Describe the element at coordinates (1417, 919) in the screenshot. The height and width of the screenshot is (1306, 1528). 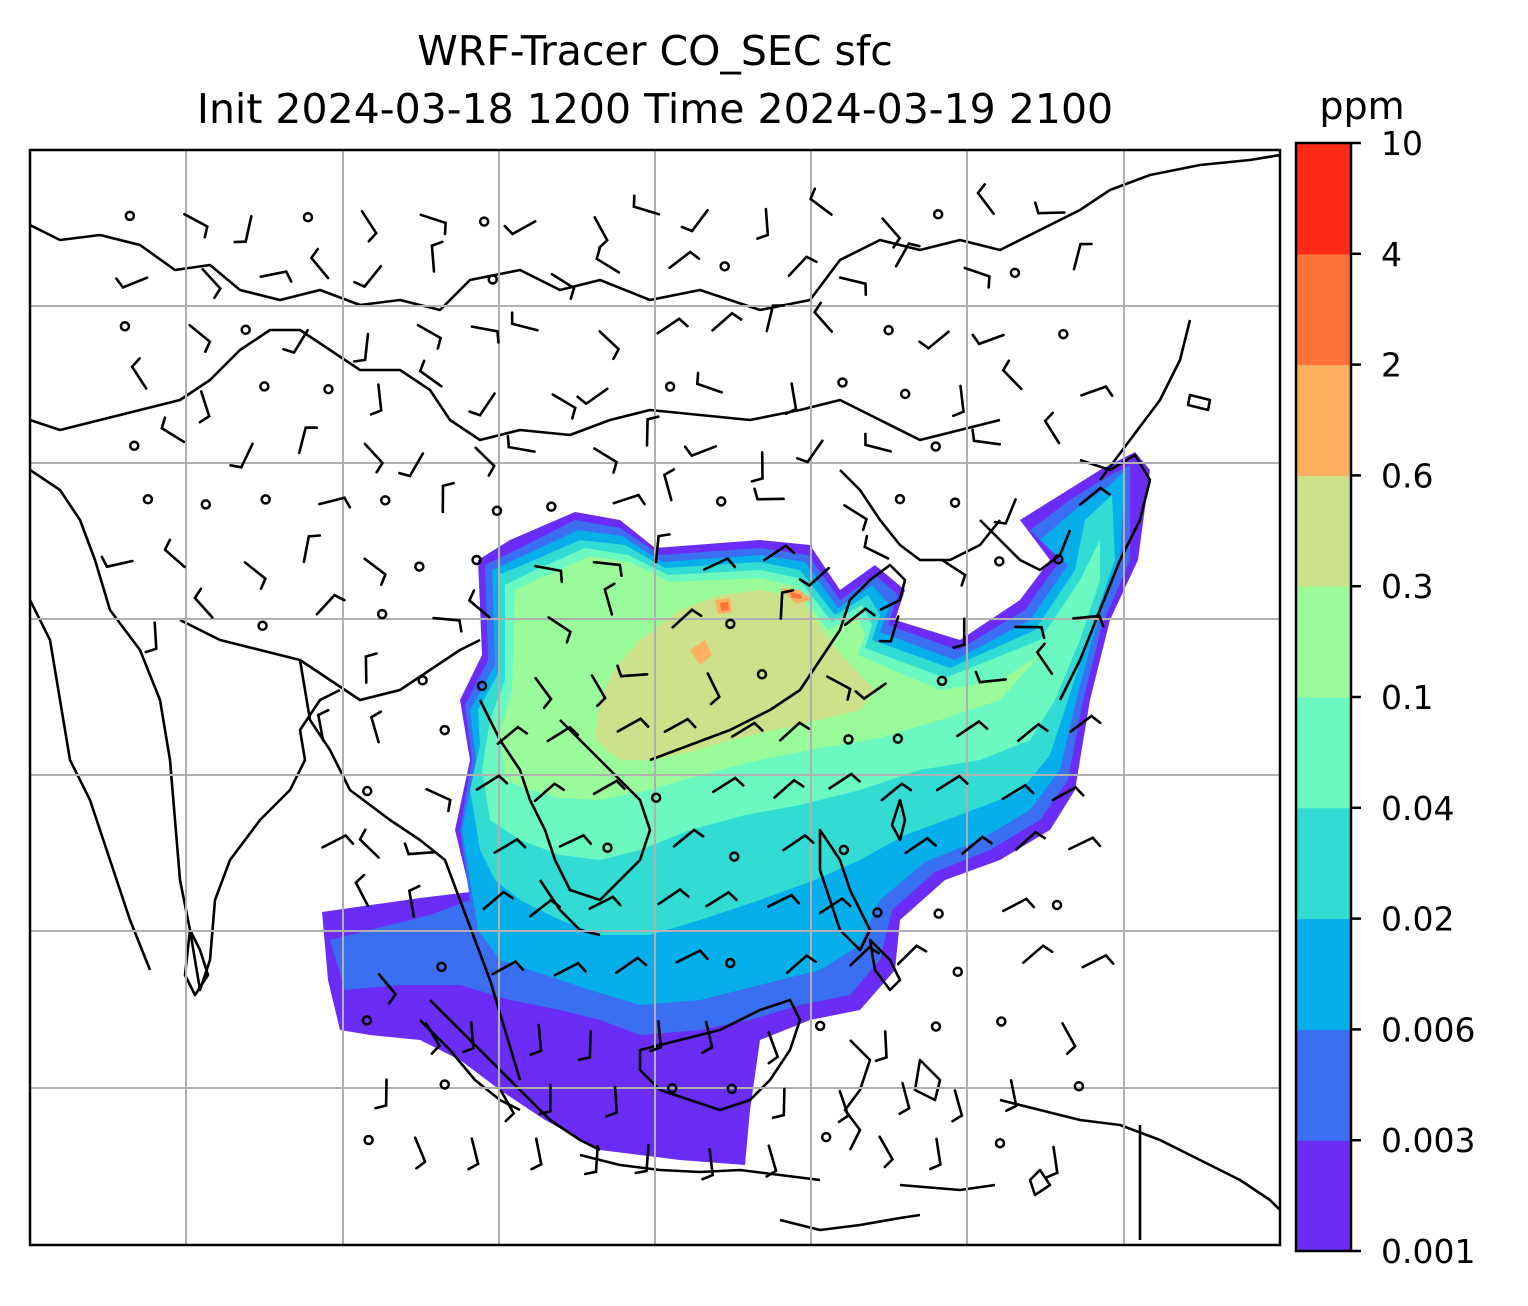
I see `colorbar-tick-label: 0.02` at that location.